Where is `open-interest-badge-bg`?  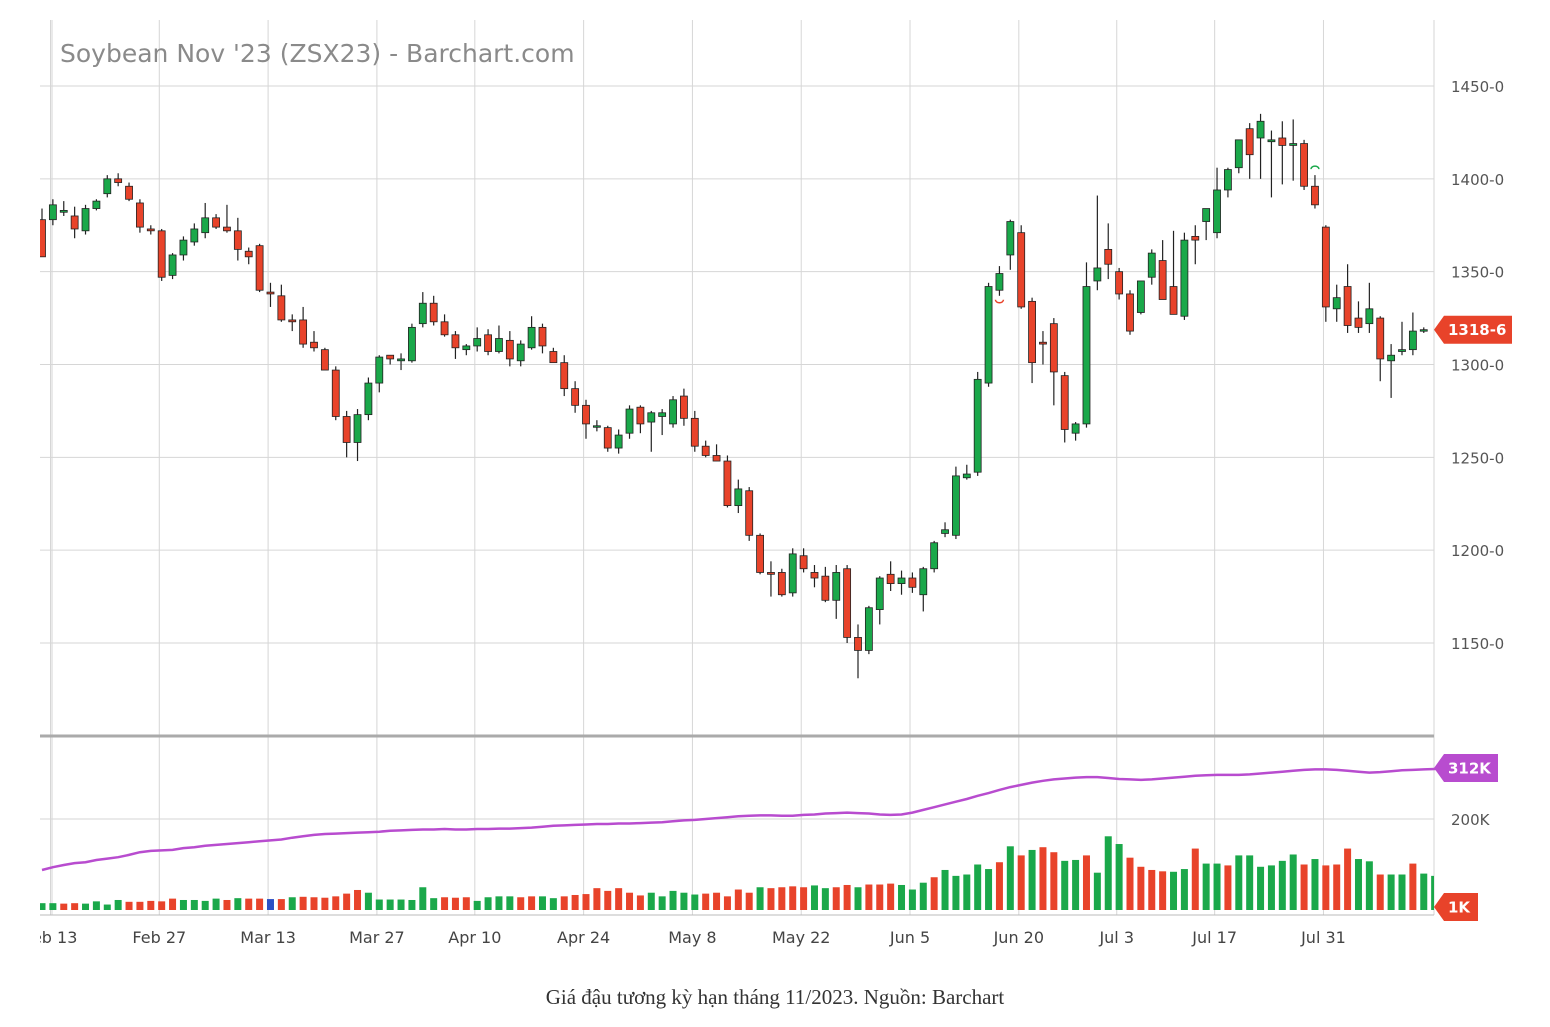 open-interest-badge-bg is located at coordinates (1466, 768).